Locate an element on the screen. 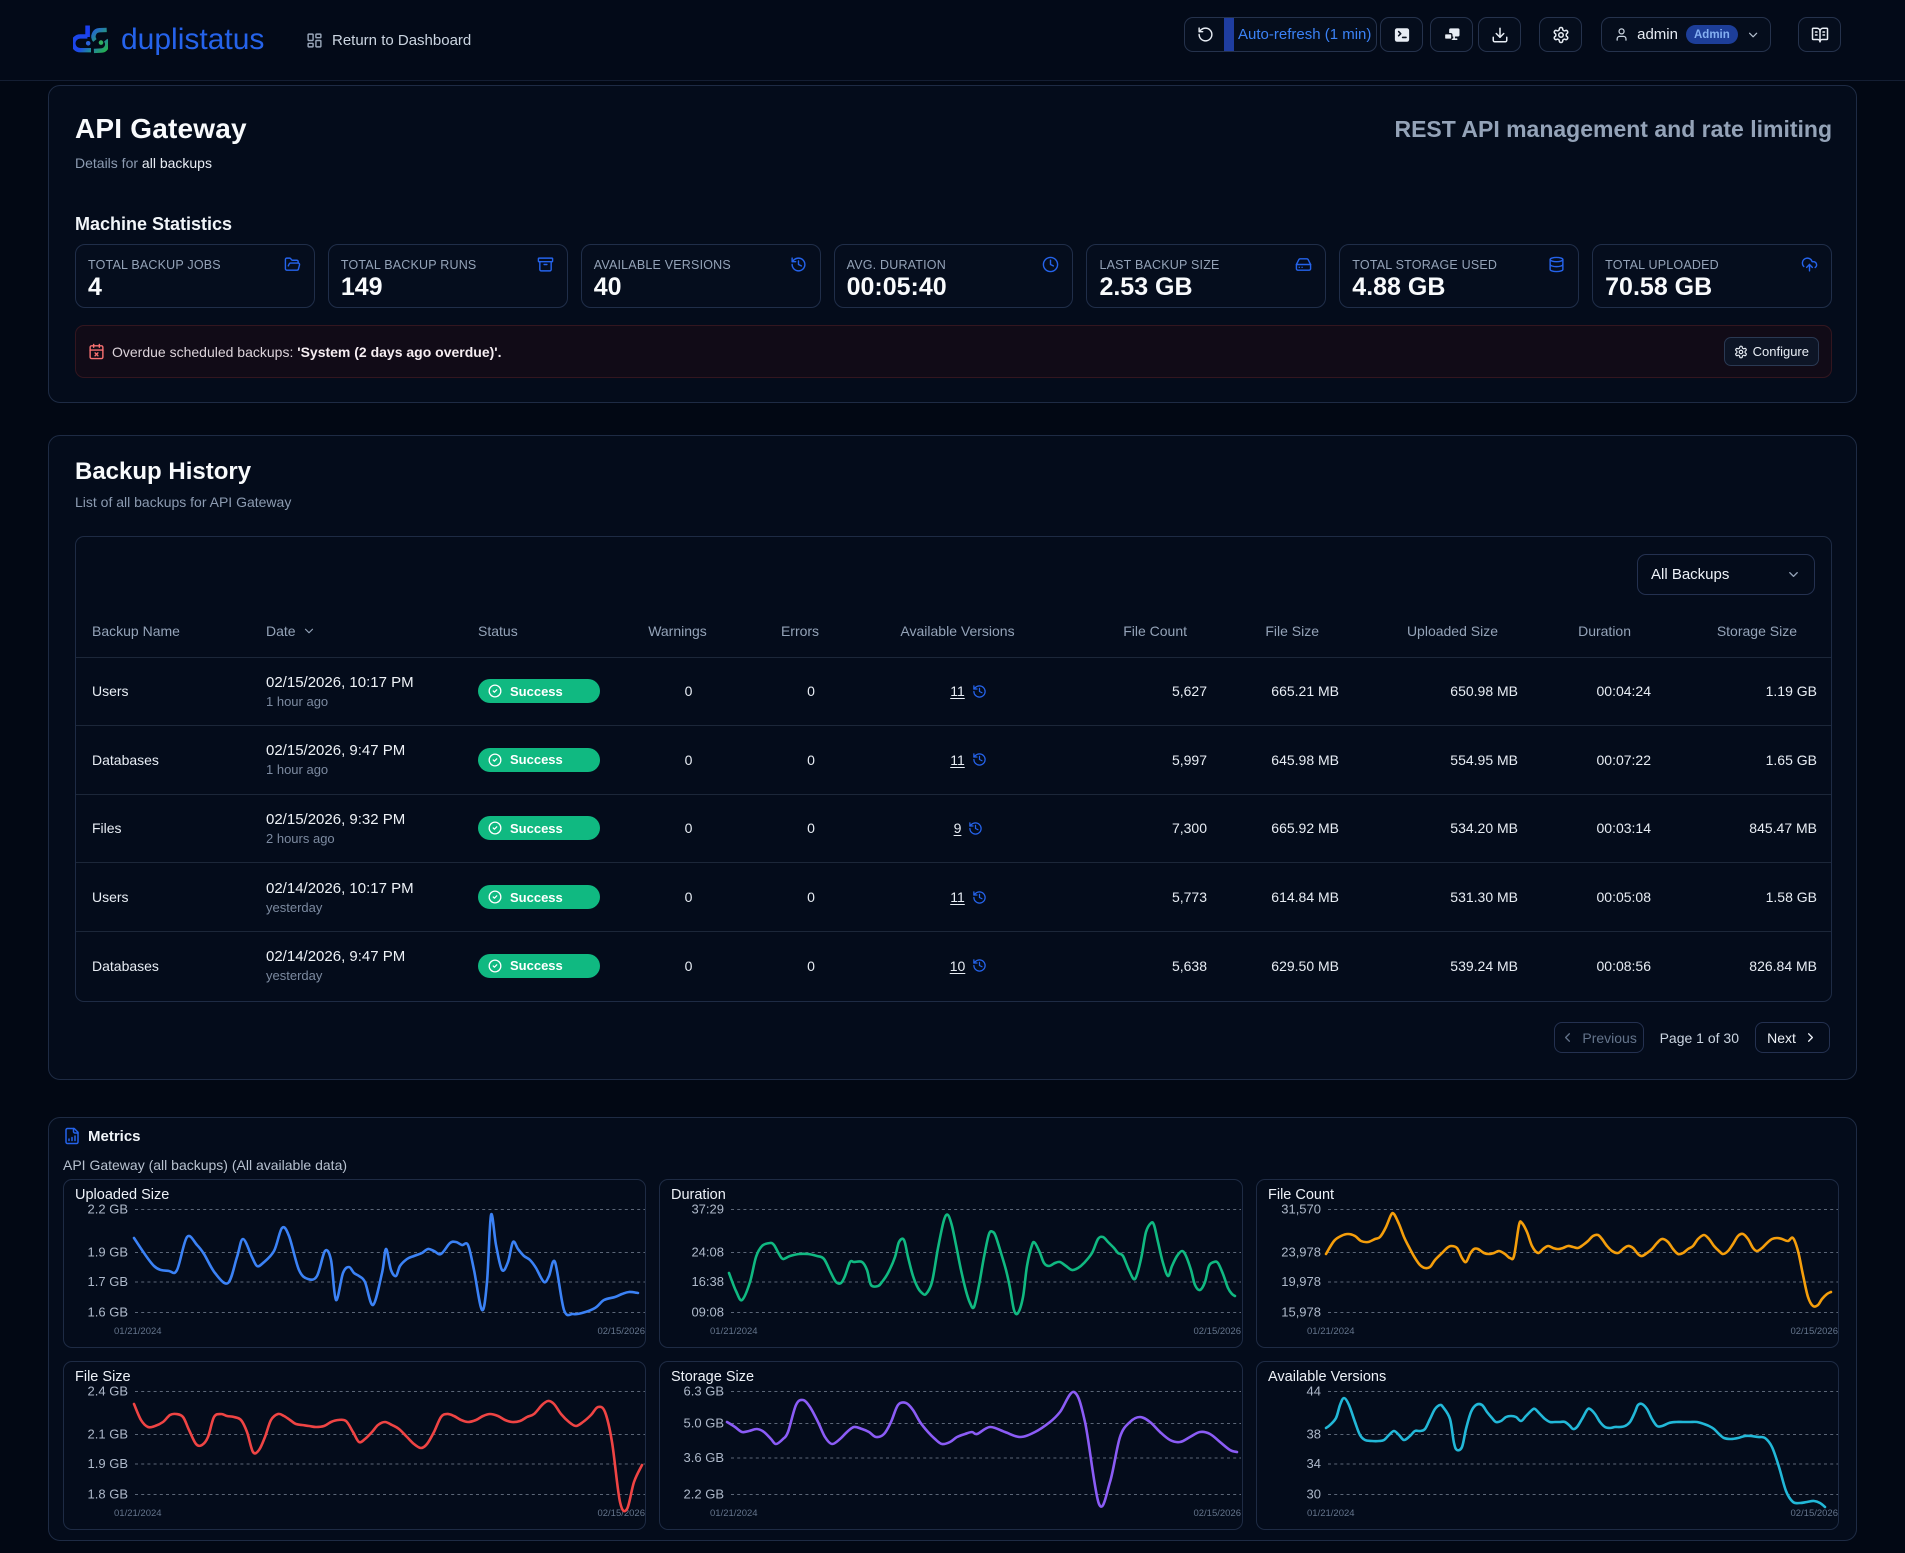 The image size is (1905, 1553). svg-text: File Size is located at coordinates (103, 1377).